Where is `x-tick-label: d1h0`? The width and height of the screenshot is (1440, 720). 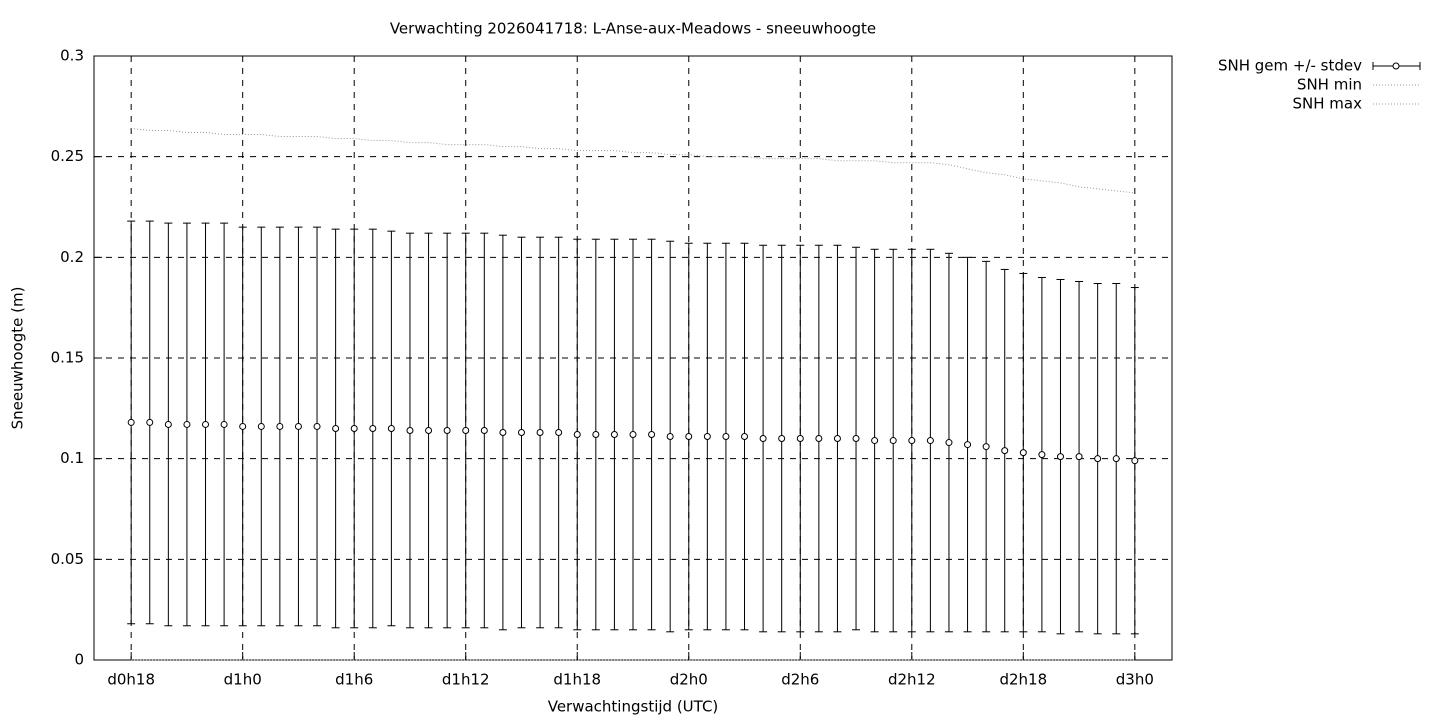 x-tick-label: d1h0 is located at coordinates (243, 680).